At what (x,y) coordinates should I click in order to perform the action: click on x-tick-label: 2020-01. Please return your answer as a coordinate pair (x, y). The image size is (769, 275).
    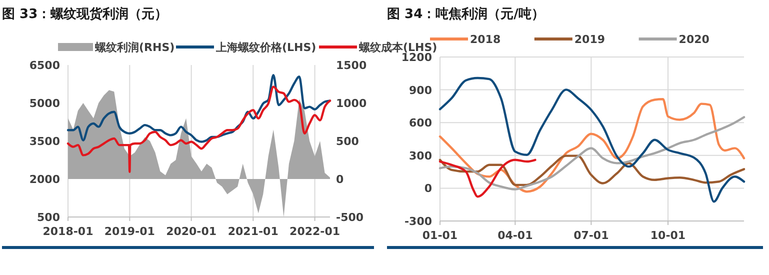
    Looking at the image, I should click on (191, 231).